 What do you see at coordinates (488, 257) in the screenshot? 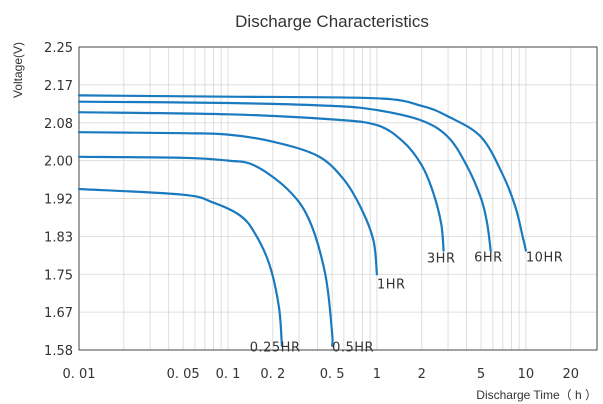
I see `curve-label: 6HR` at bounding box center [488, 257].